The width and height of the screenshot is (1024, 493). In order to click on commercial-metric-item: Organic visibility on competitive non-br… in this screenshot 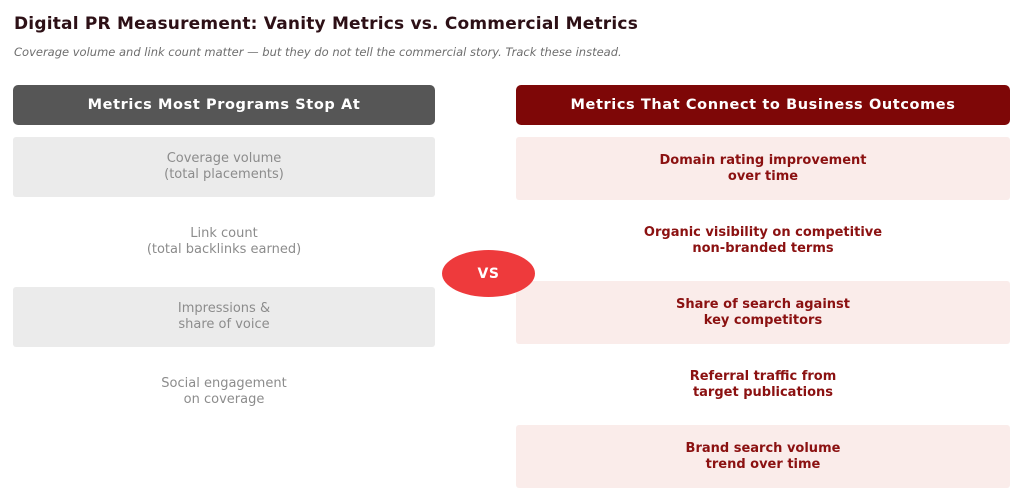, I will do `click(763, 240)`.